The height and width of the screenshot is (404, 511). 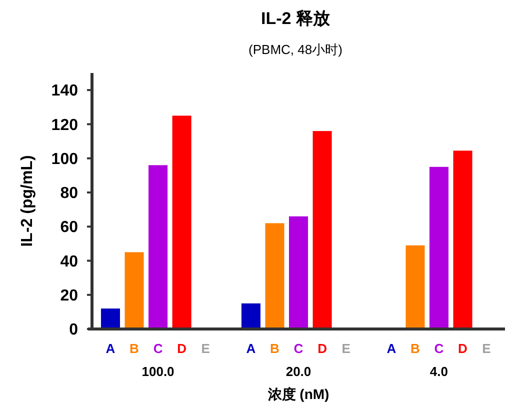 I want to click on legend-label: E, so click(x=205, y=348).